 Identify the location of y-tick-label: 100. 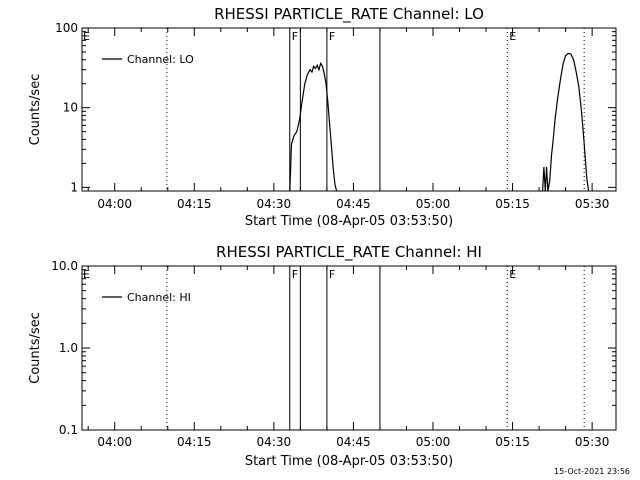
(66, 28).